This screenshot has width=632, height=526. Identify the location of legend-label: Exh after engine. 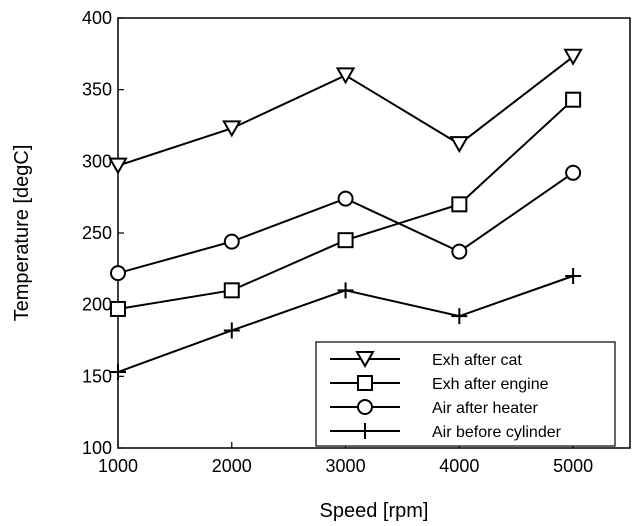
(490, 384).